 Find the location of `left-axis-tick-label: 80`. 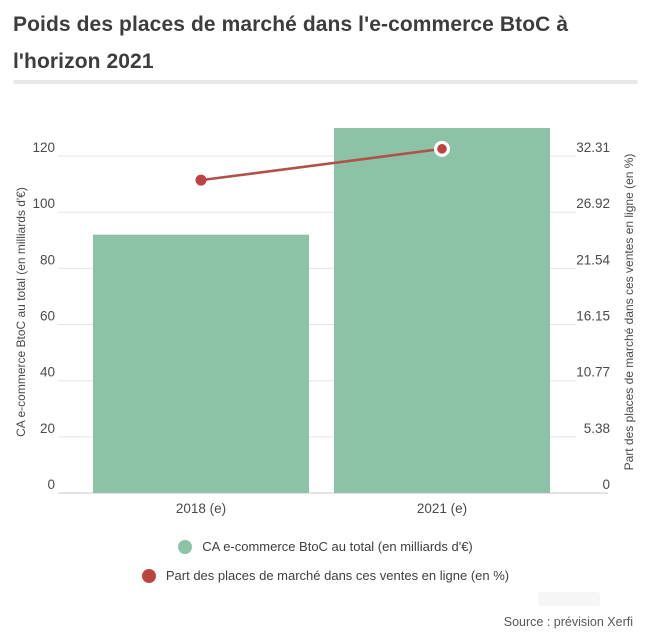

left-axis-tick-label: 80 is located at coordinates (47, 259).